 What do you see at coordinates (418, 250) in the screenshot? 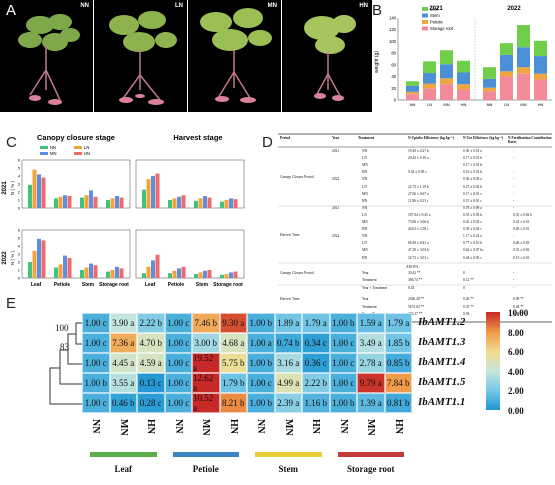
I see `uptake-cell: 47.29 ± 3.04 b` at bounding box center [418, 250].